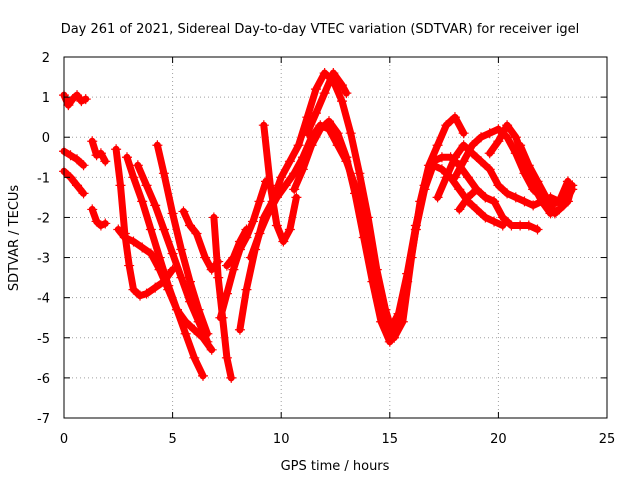 This screenshot has width=640, height=480. Describe the element at coordinates (43, 379) in the screenshot. I see `y-tick-label: -6` at that location.